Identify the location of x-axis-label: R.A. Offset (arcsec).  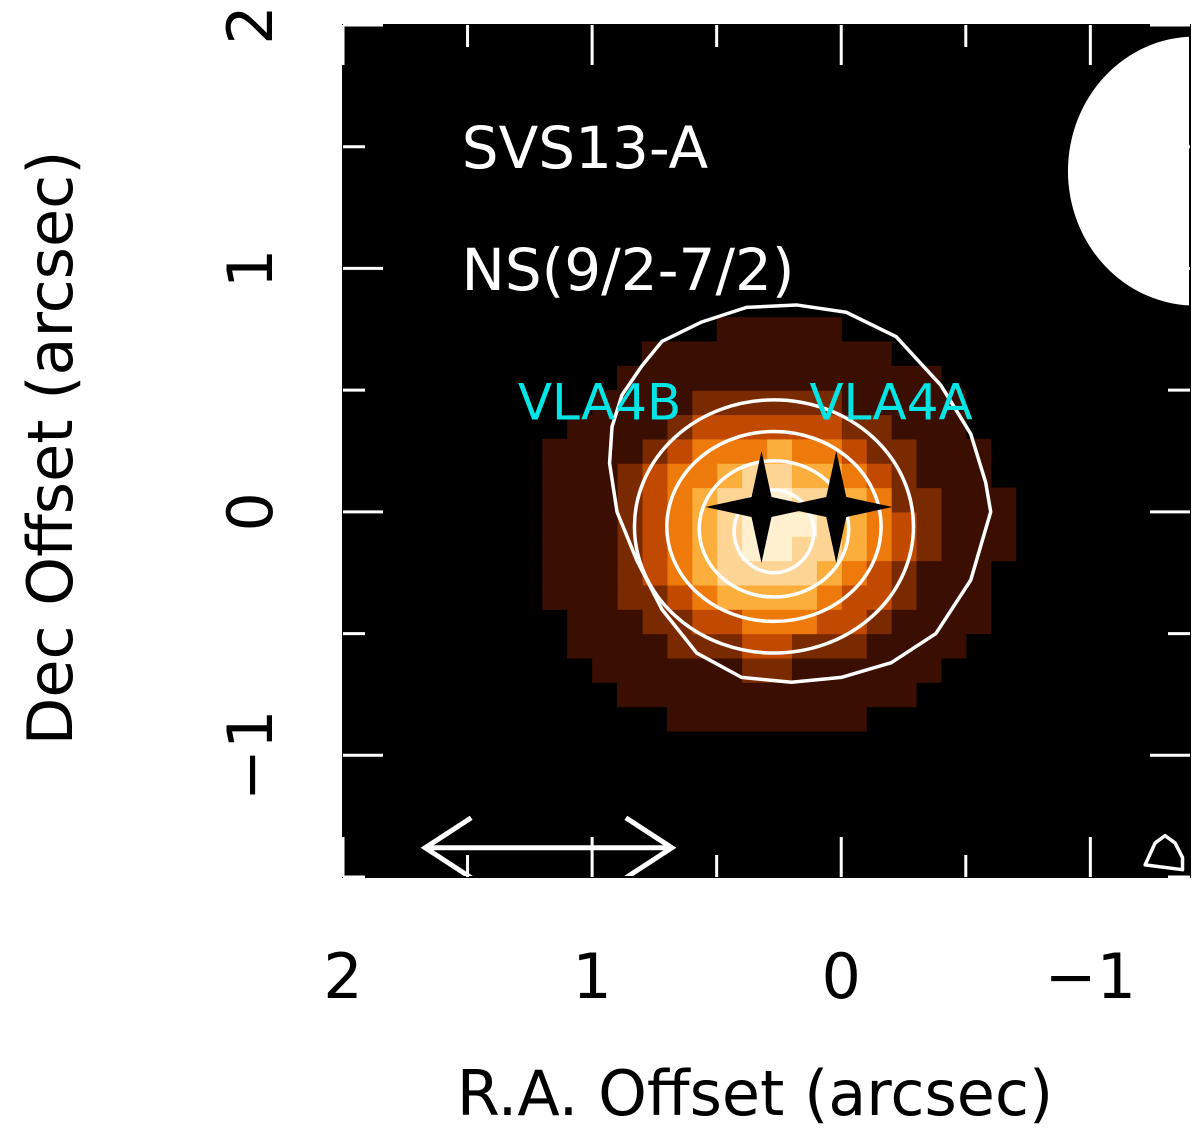
(755, 1093).